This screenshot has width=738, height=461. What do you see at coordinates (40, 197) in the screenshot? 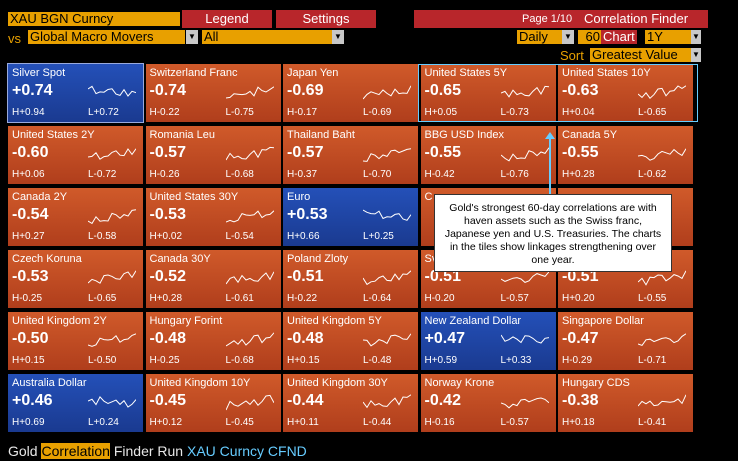
I see `tile-name: Canada 2Y` at bounding box center [40, 197].